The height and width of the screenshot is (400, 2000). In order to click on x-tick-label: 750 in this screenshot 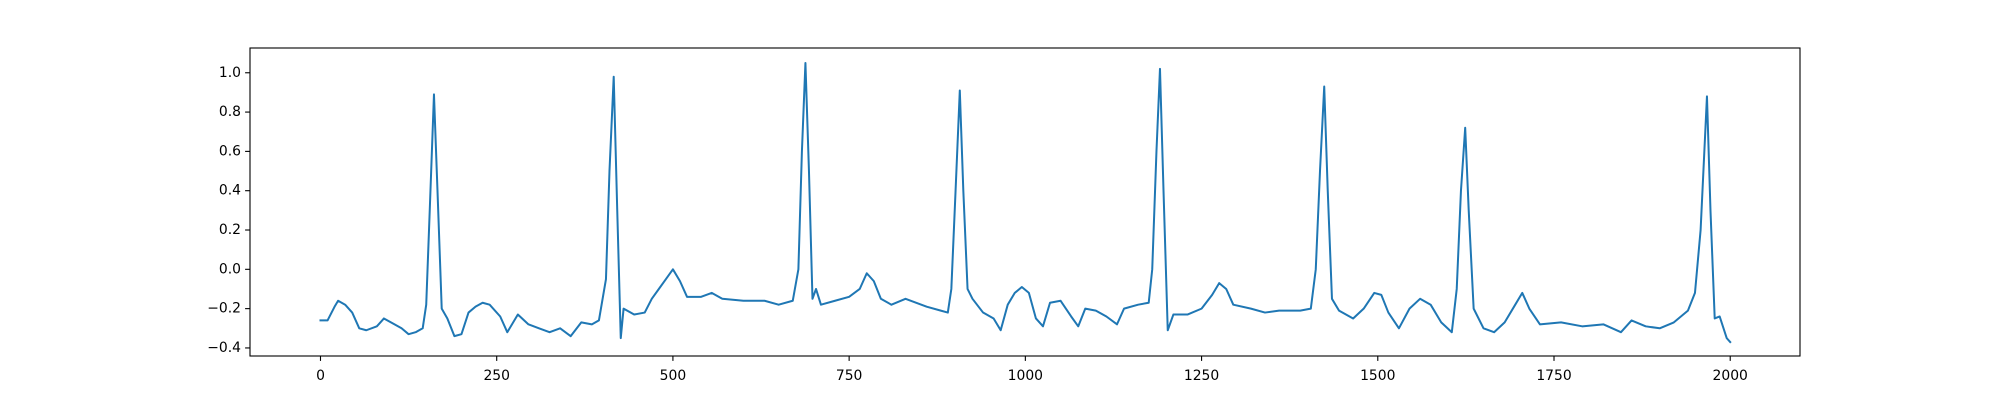, I will do `click(849, 376)`.